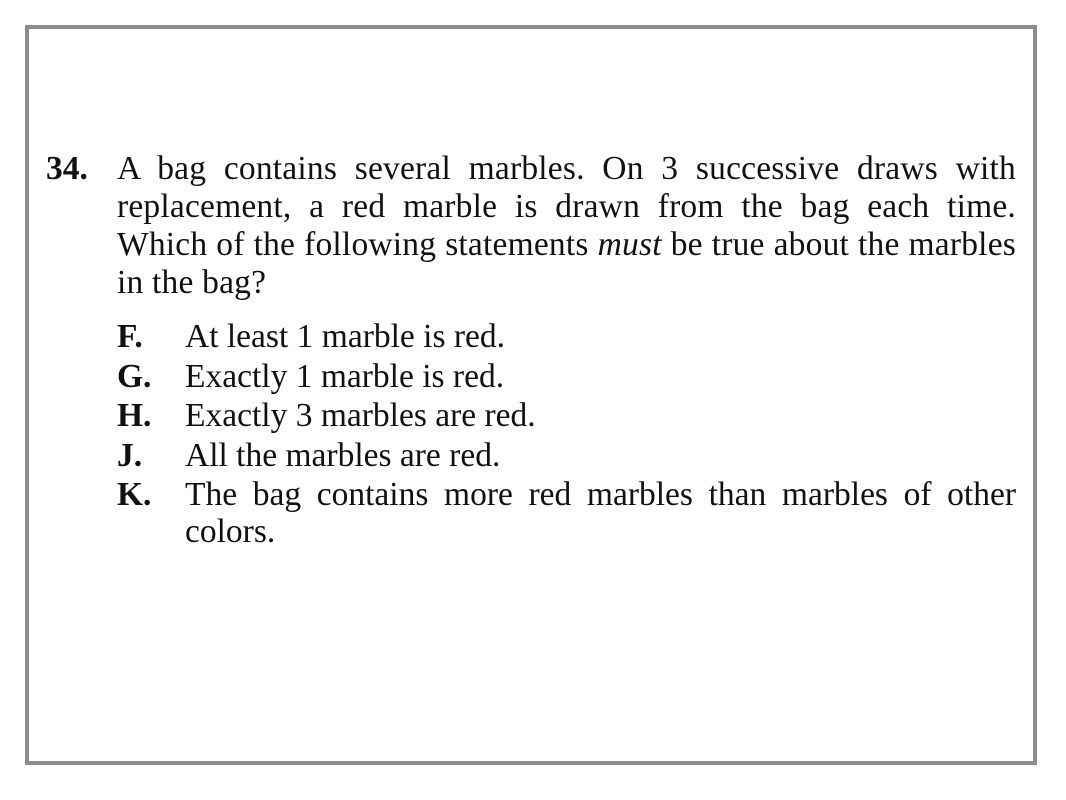  What do you see at coordinates (67, 168) in the screenshot?
I see `question-number: 34.` at bounding box center [67, 168].